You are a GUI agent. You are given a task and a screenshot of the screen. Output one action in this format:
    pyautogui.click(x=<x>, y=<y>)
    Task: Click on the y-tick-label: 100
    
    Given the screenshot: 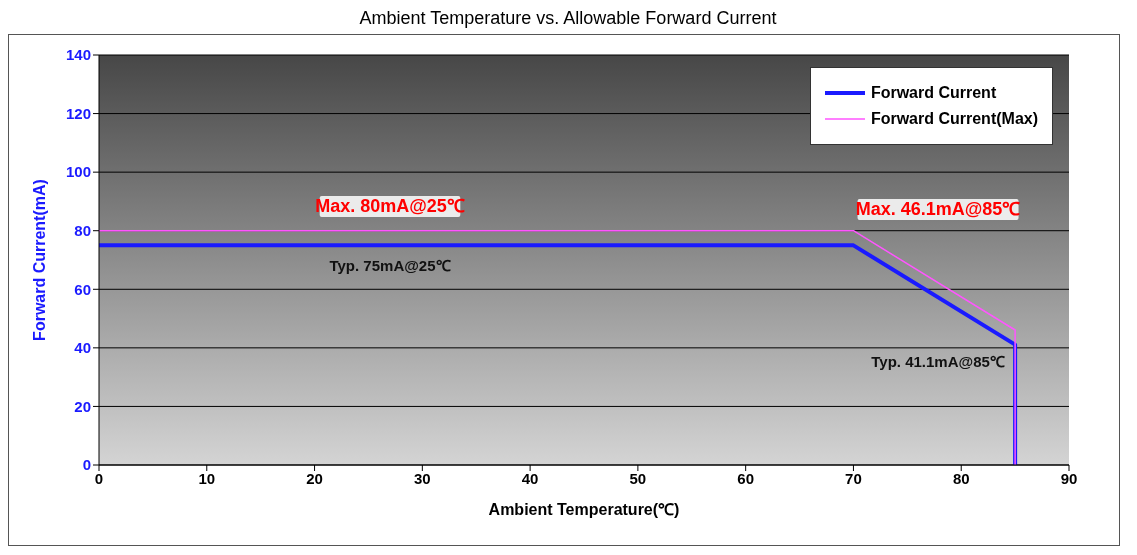 What is the action you would take?
    pyautogui.click(x=78, y=172)
    